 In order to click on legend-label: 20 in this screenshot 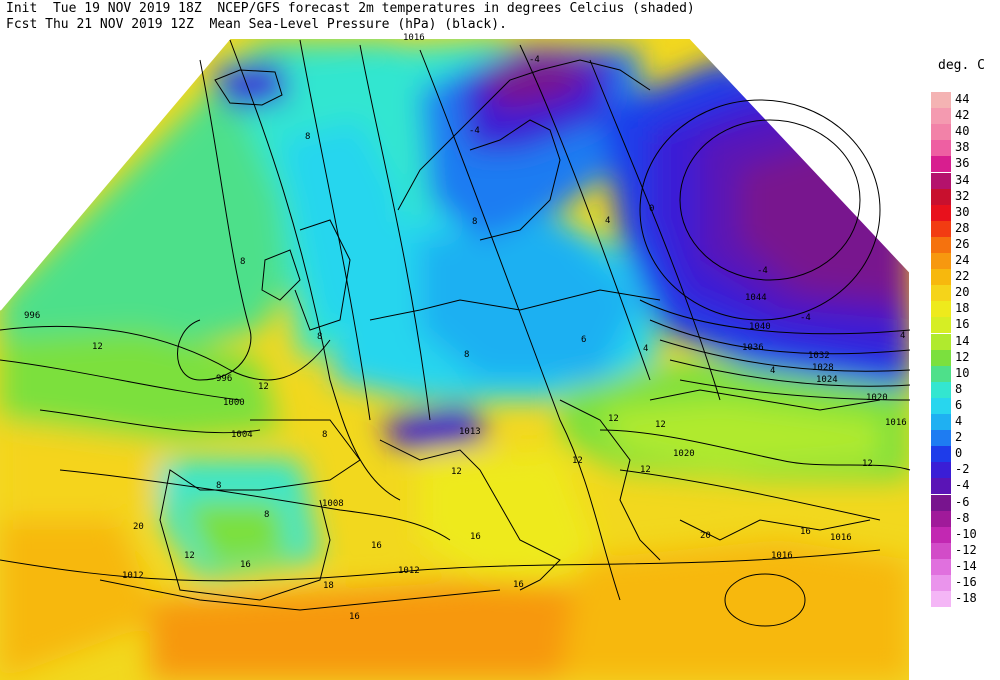, I will do `click(962, 292)`.